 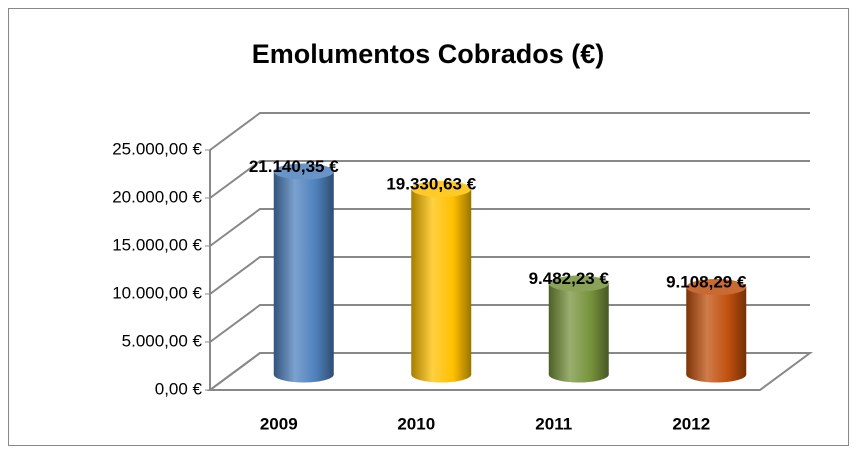 I want to click on value-label: 19.330,63 €, so click(x=431, y=183).